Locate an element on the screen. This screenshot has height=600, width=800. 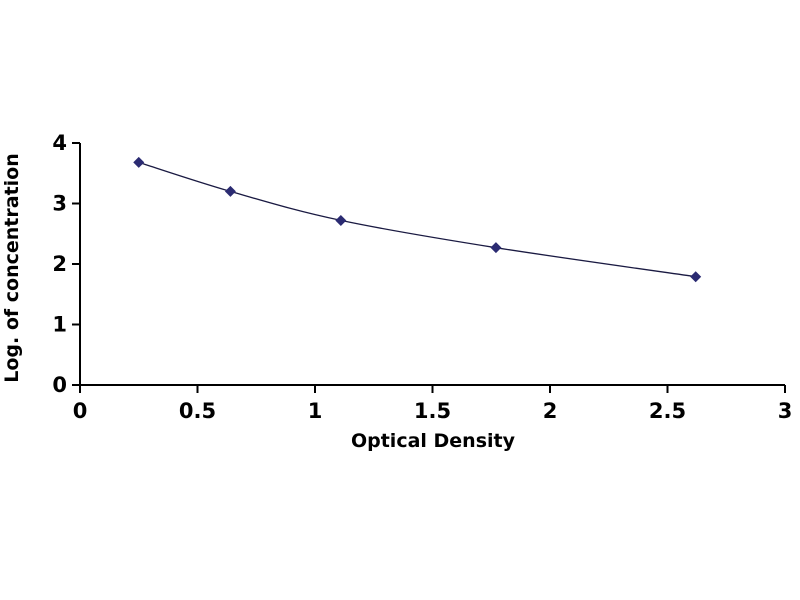
y-tick-label: 4 is located at coordinates (59, 143).